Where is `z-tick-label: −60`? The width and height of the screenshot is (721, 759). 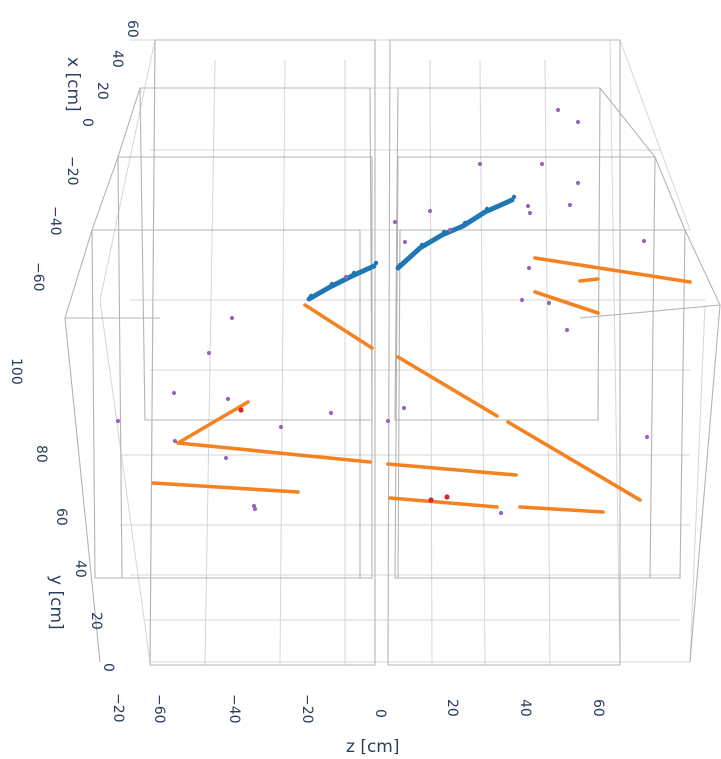
z-tick-label: −60 is located at coordinates (159, 709).